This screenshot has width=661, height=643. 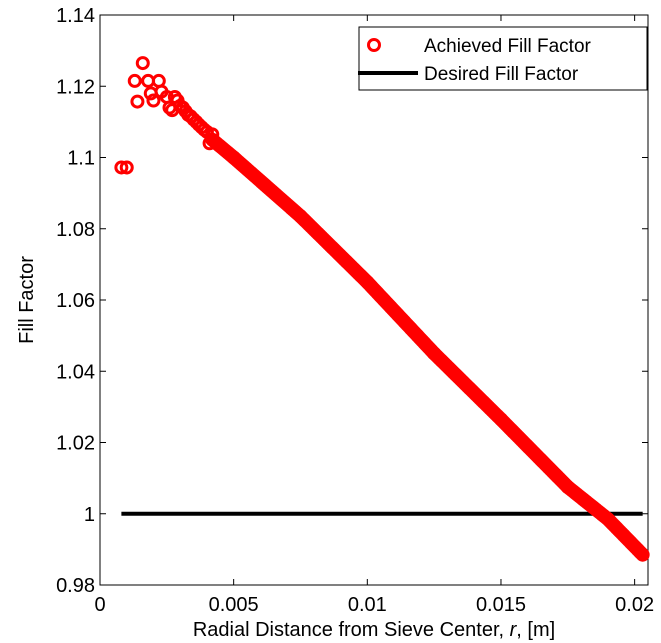 What do you see at coordinates (75, 230) in the screenshot?
I see `y-tick-label: 1.08` at bounding box center [75, 230].